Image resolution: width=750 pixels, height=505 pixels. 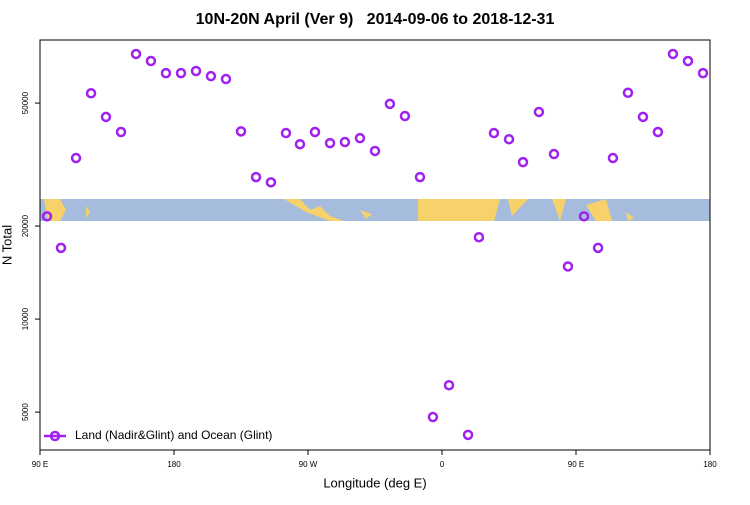 I want to click on y-tick-label: 20000, so click(x=25, y=225).